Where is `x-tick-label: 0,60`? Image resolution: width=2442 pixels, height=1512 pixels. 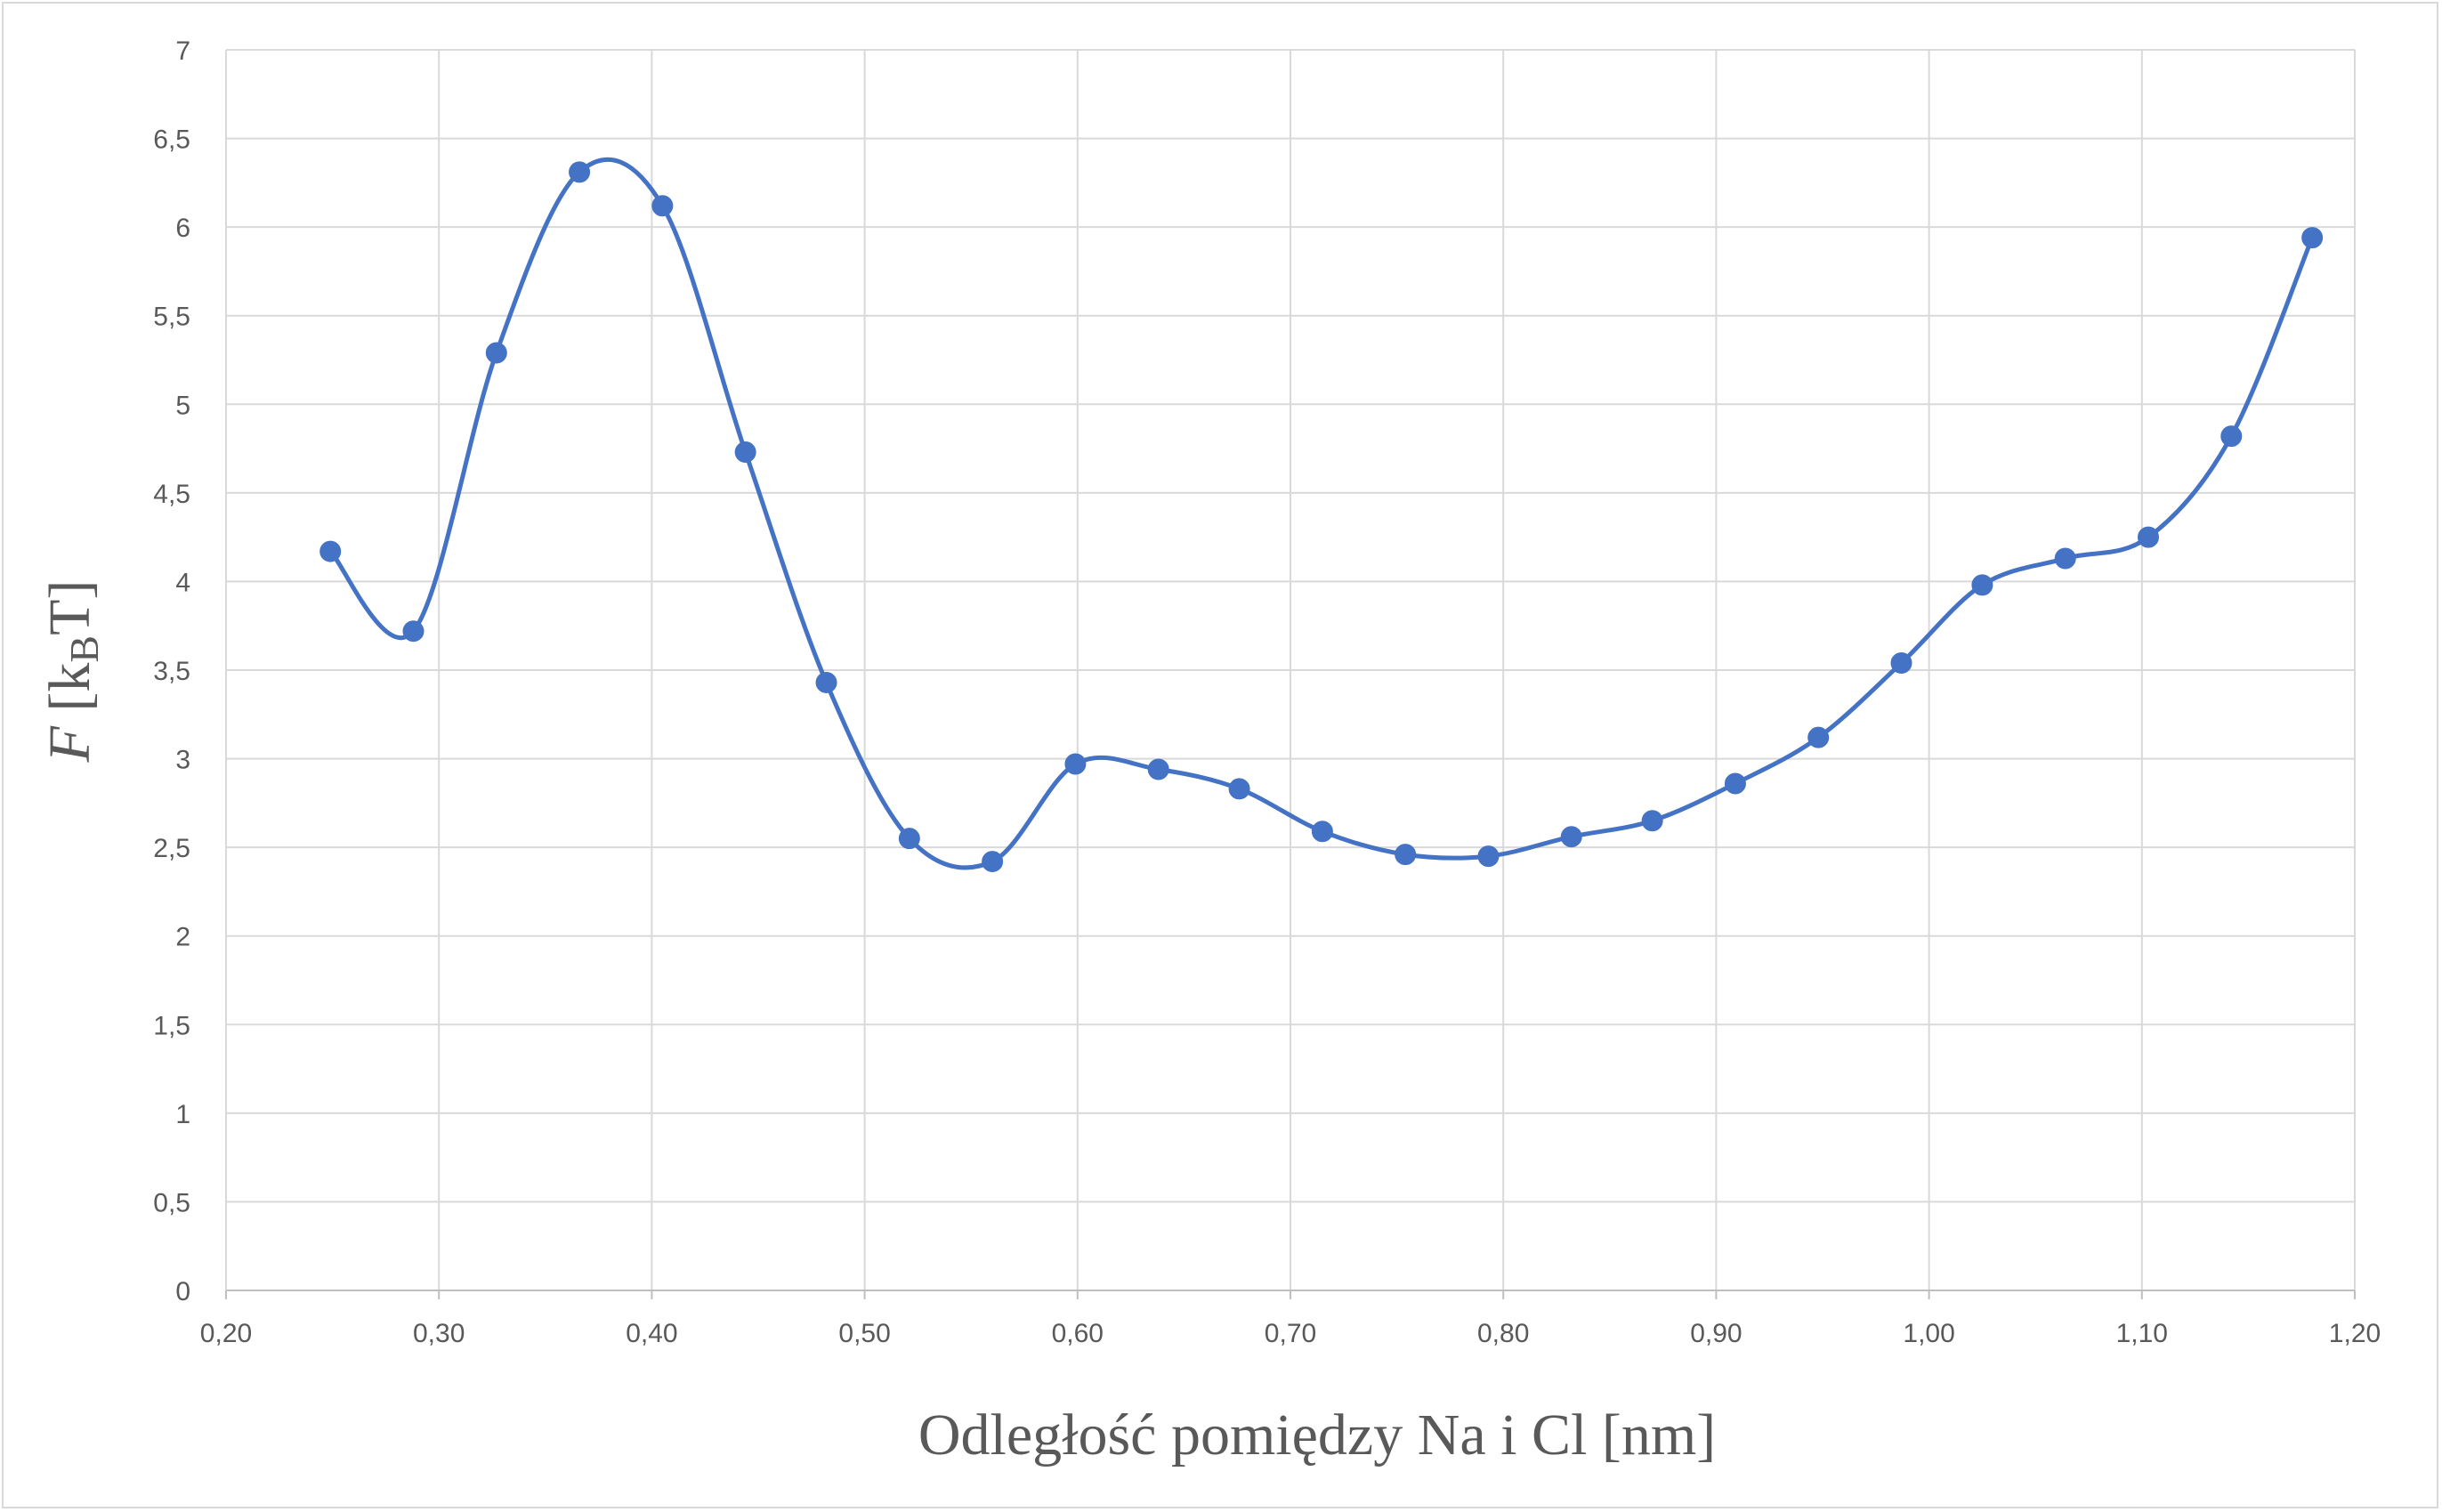 x-tick-label: 0,60 is located at coordinates (1078, 1333).